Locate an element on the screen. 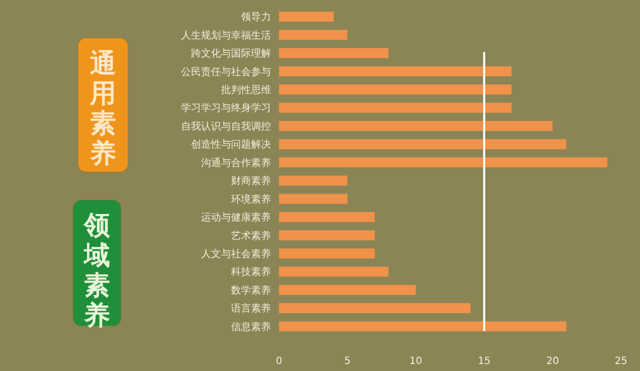 This screenshot has height=371, width=640. y-tick-label: 创造性与问题解决 is located at coordinates (231, 144).